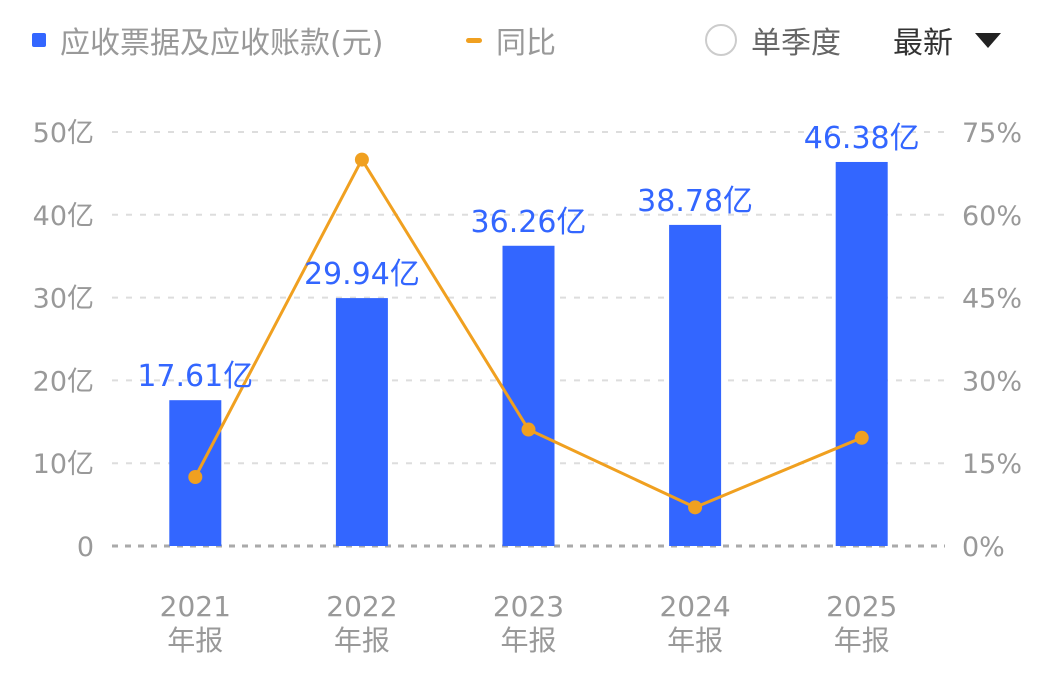 This screenshot has height=675, width=1046. I want to click on x-axis-year-label: 2021, so click(195, 606).